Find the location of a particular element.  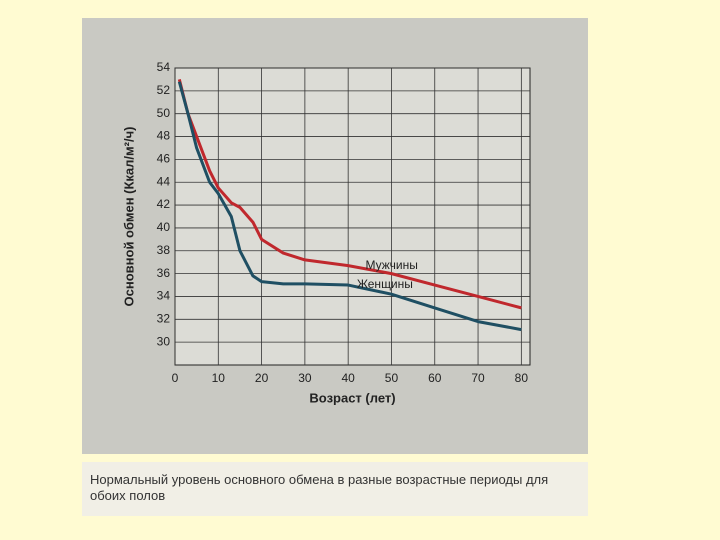

y-tick-label: 42 is located at coordinates (164, 204).